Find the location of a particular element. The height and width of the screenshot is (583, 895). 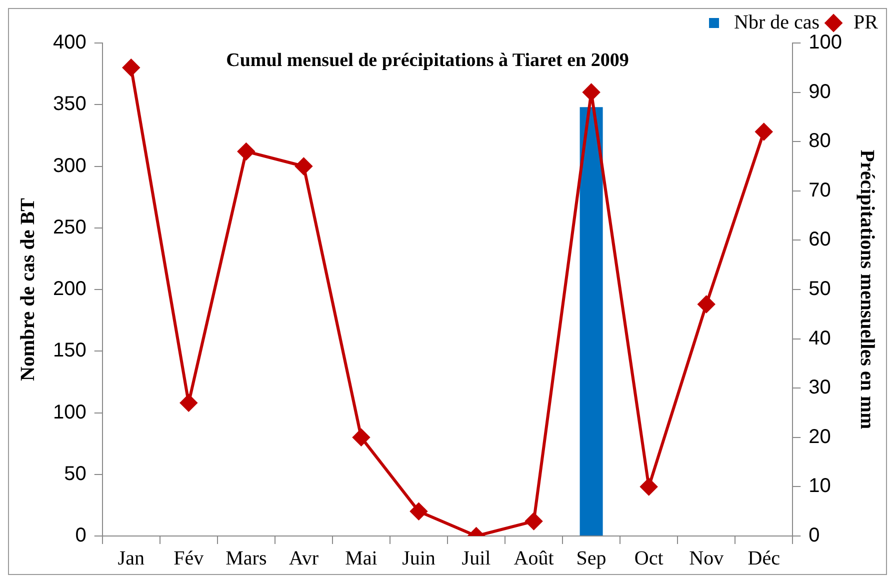

x-tick-label: Nov is located at coordinates (706, 558).